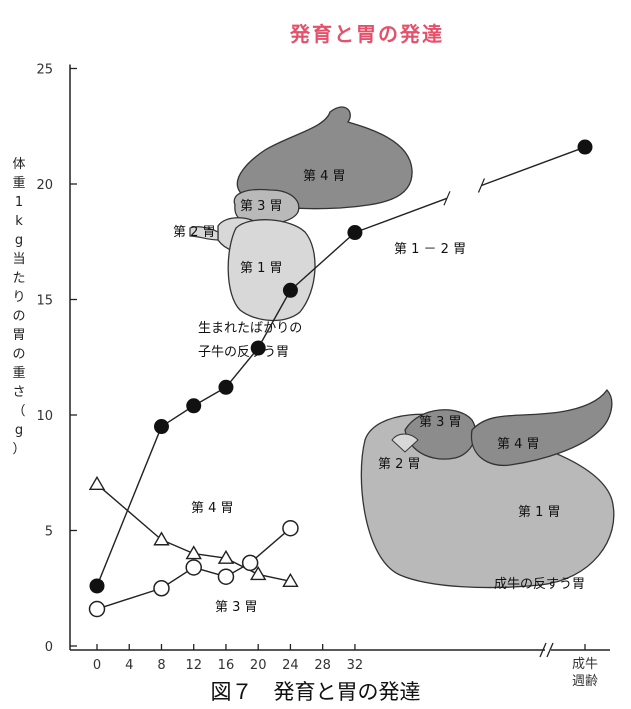 The image size is (631, 709). I want to click on x-tick-label: 0, so click(97, 665).